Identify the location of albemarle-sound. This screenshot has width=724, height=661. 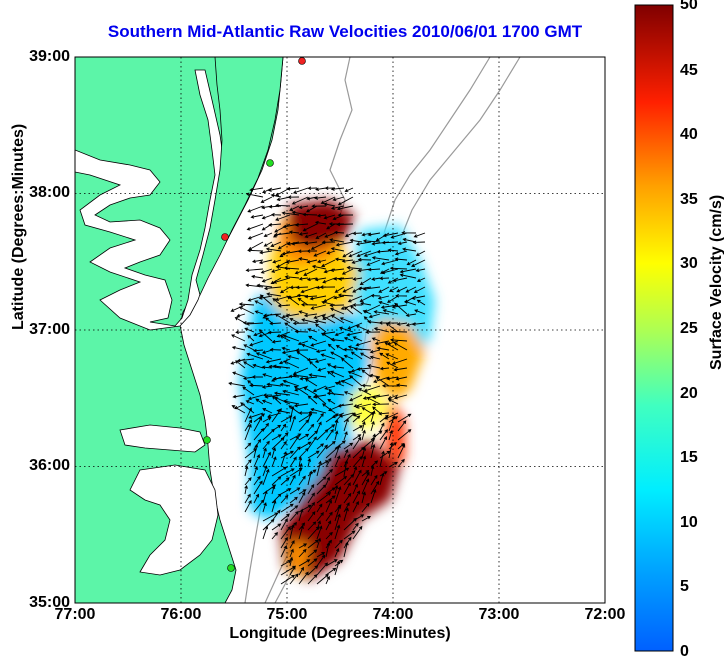
(162, 438).